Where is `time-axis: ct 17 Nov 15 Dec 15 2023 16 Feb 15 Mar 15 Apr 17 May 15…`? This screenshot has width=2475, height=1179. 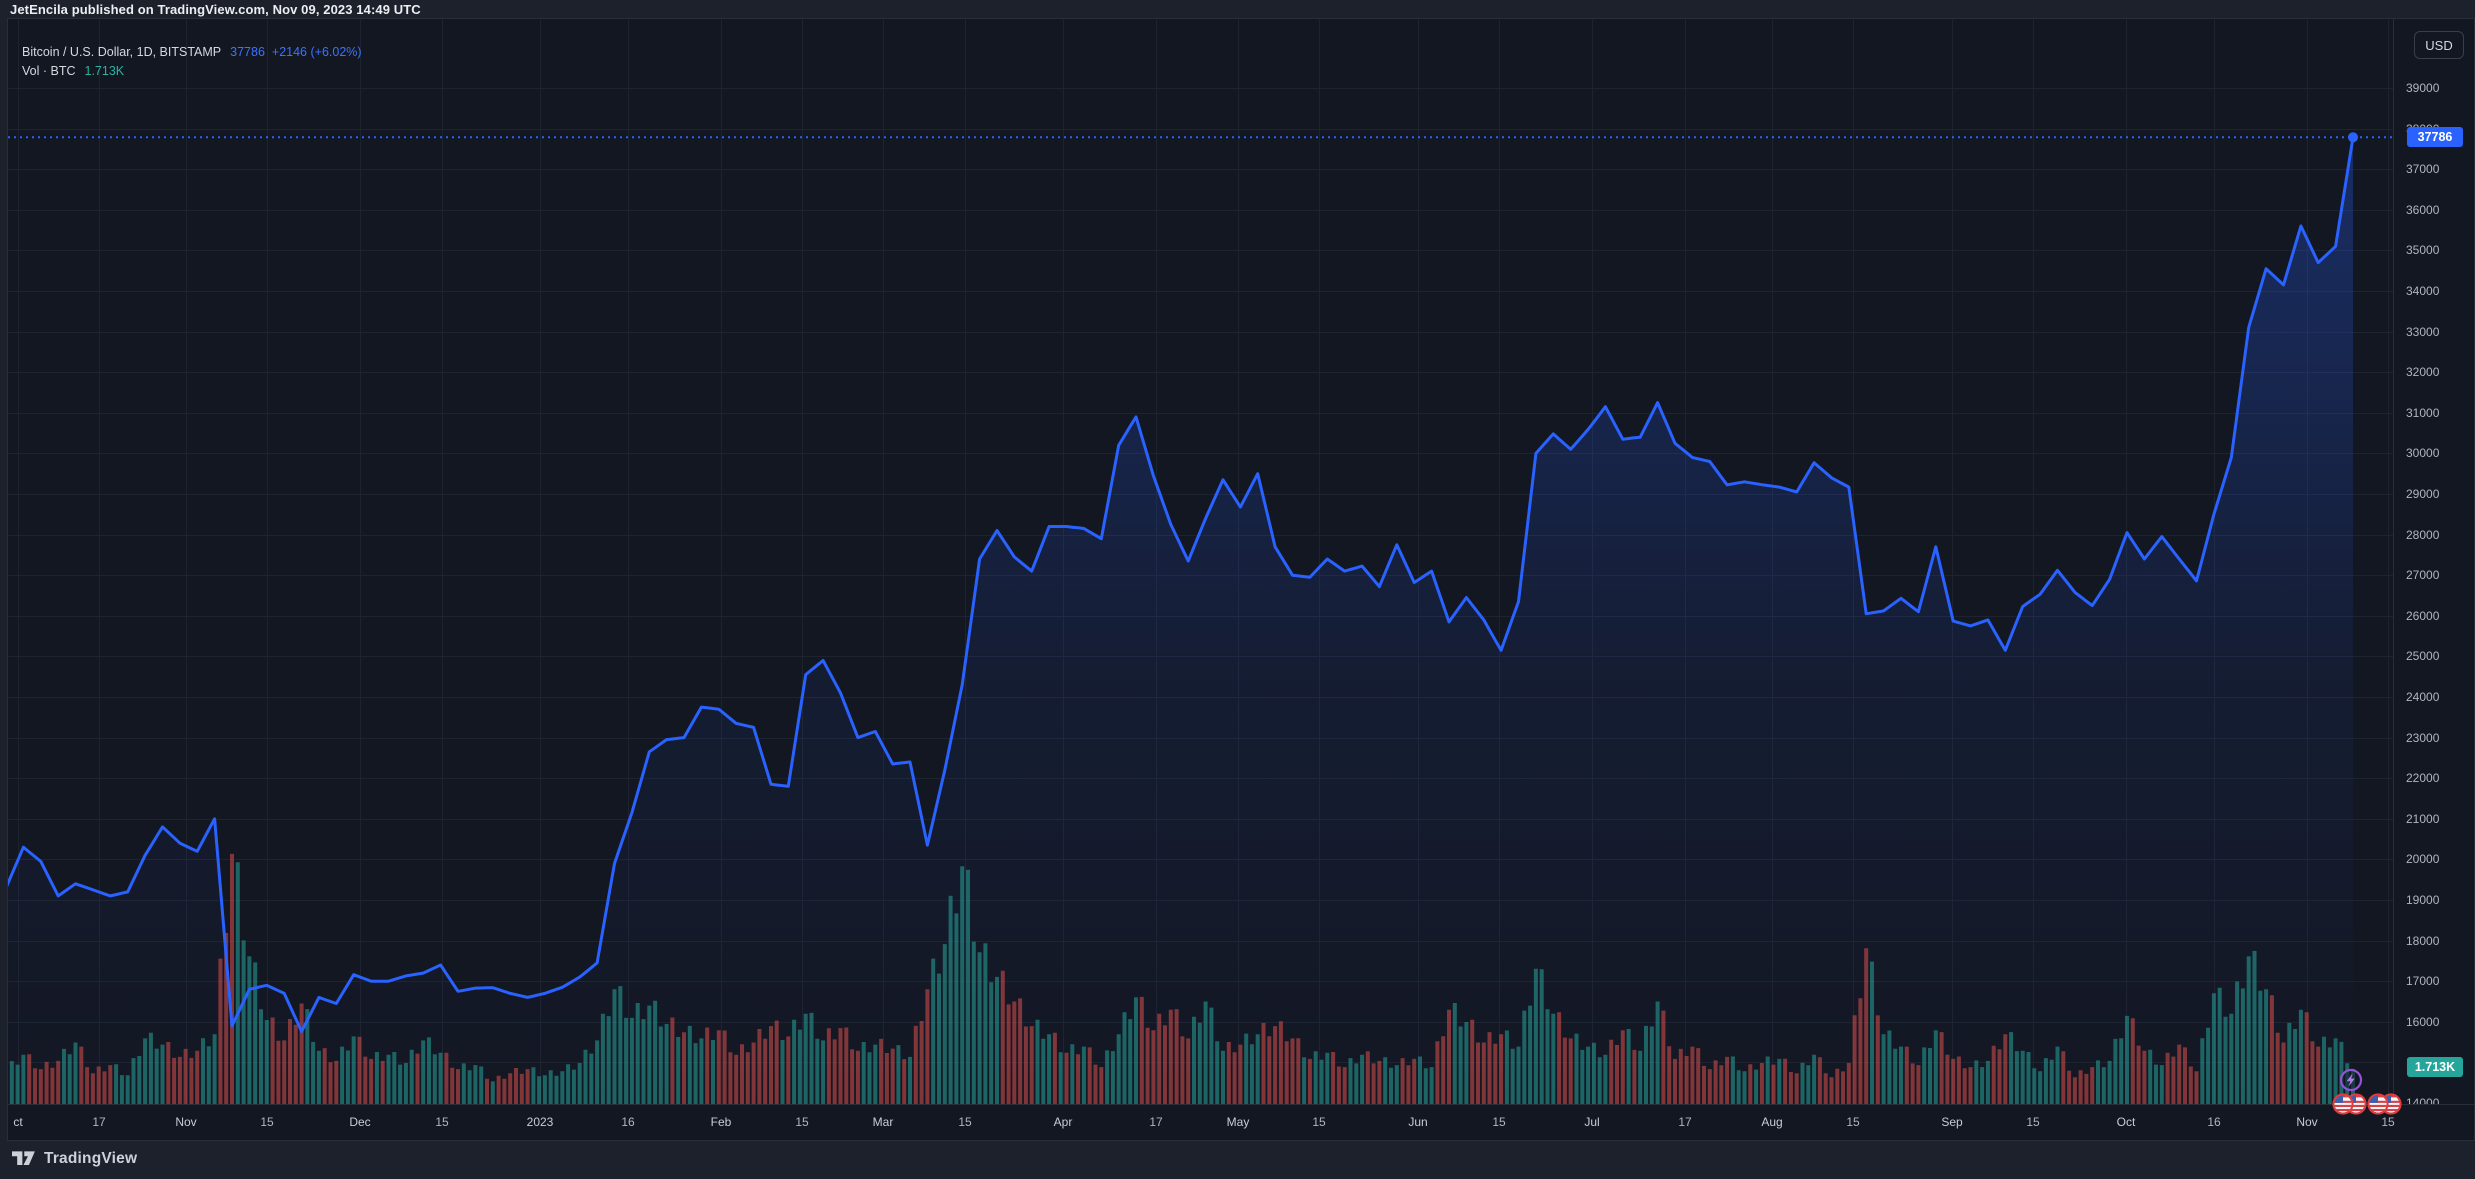
time-axis: ct 17 Nov 15 Dec 15 2023 16 Feb 15 Mar 15 Apr 17 May 15… is located at coordinates (1241, 1122).